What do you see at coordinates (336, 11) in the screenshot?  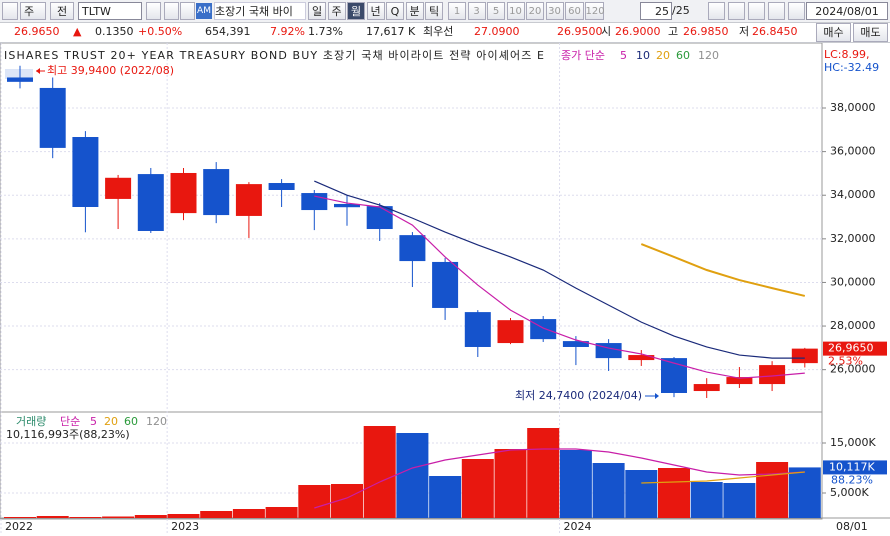 I see `period-button: 주` at bounding box center [336, 11].